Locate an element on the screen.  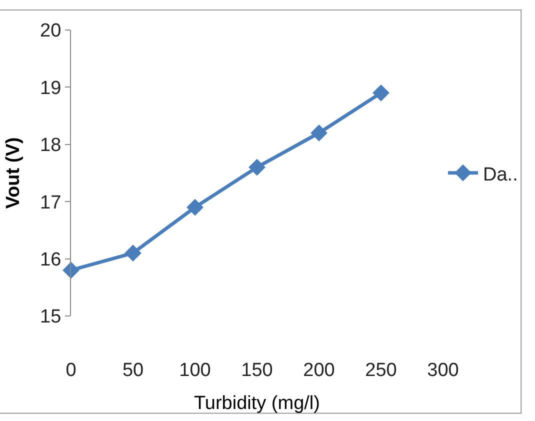
y-axis-title: Vout (V) is located at coordinates (13, 173).